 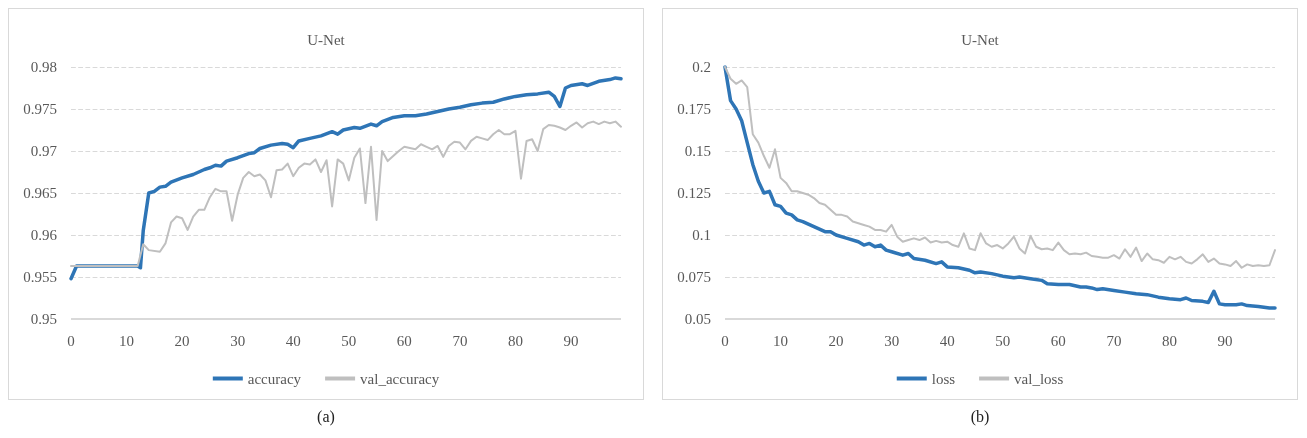 I want to click on y-tick-label: 0.15, so click(x=697, y=151).